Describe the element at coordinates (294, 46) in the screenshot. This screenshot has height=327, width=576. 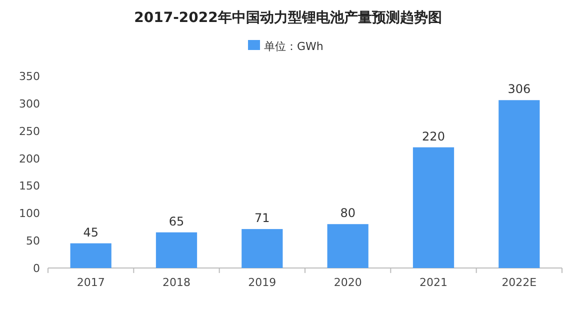
I see `legend-label: 单位：GWh` at that location.